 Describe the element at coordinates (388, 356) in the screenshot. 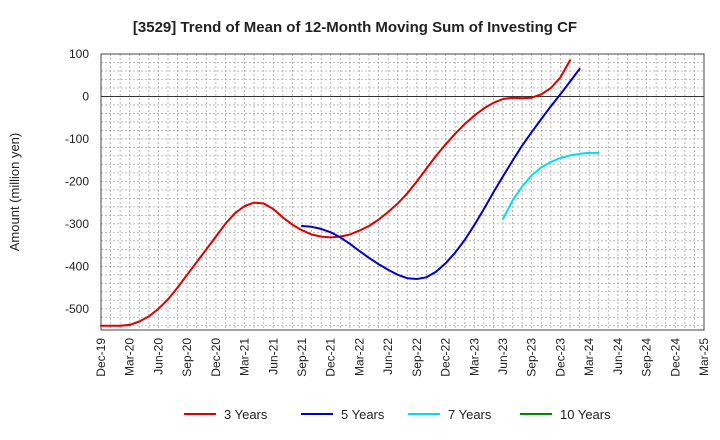

I see `x-tick-label: Jun-22` at that location.